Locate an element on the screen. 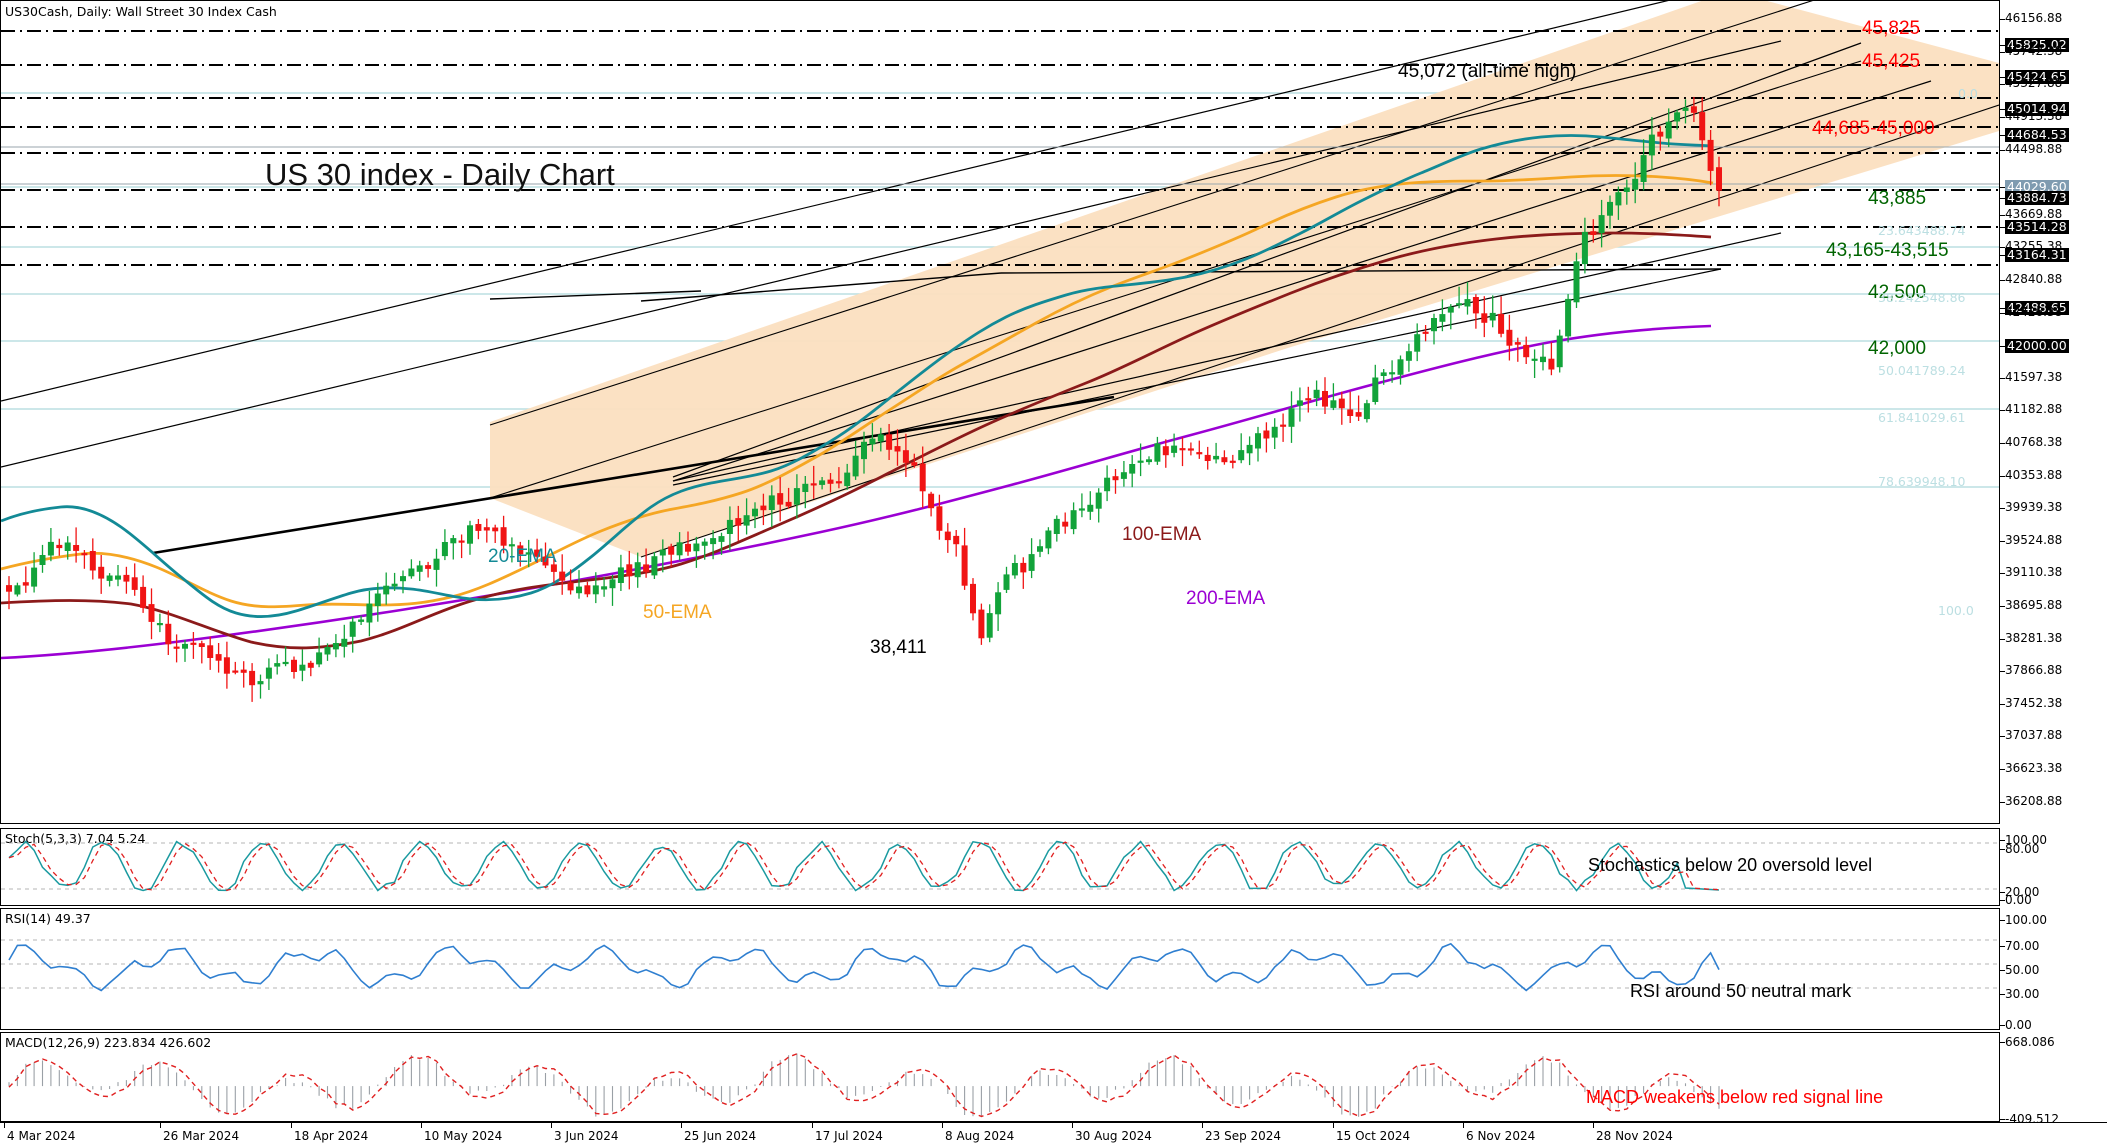  stochastic-header: Stoch(5,3,3) 7.04 5.24 is located at coordinates (75, 838).